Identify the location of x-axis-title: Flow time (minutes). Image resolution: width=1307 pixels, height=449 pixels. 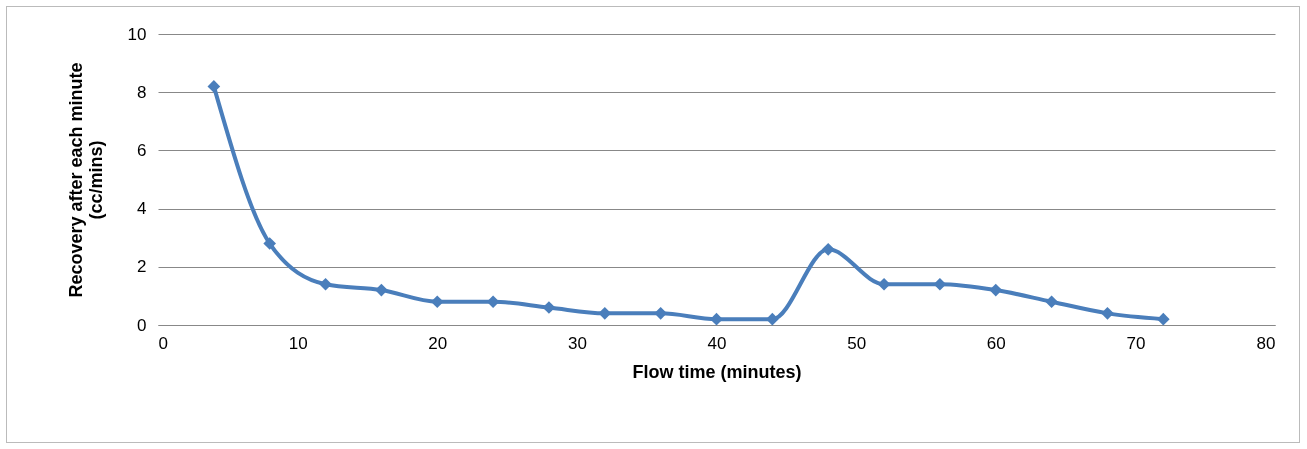
(717, 371).